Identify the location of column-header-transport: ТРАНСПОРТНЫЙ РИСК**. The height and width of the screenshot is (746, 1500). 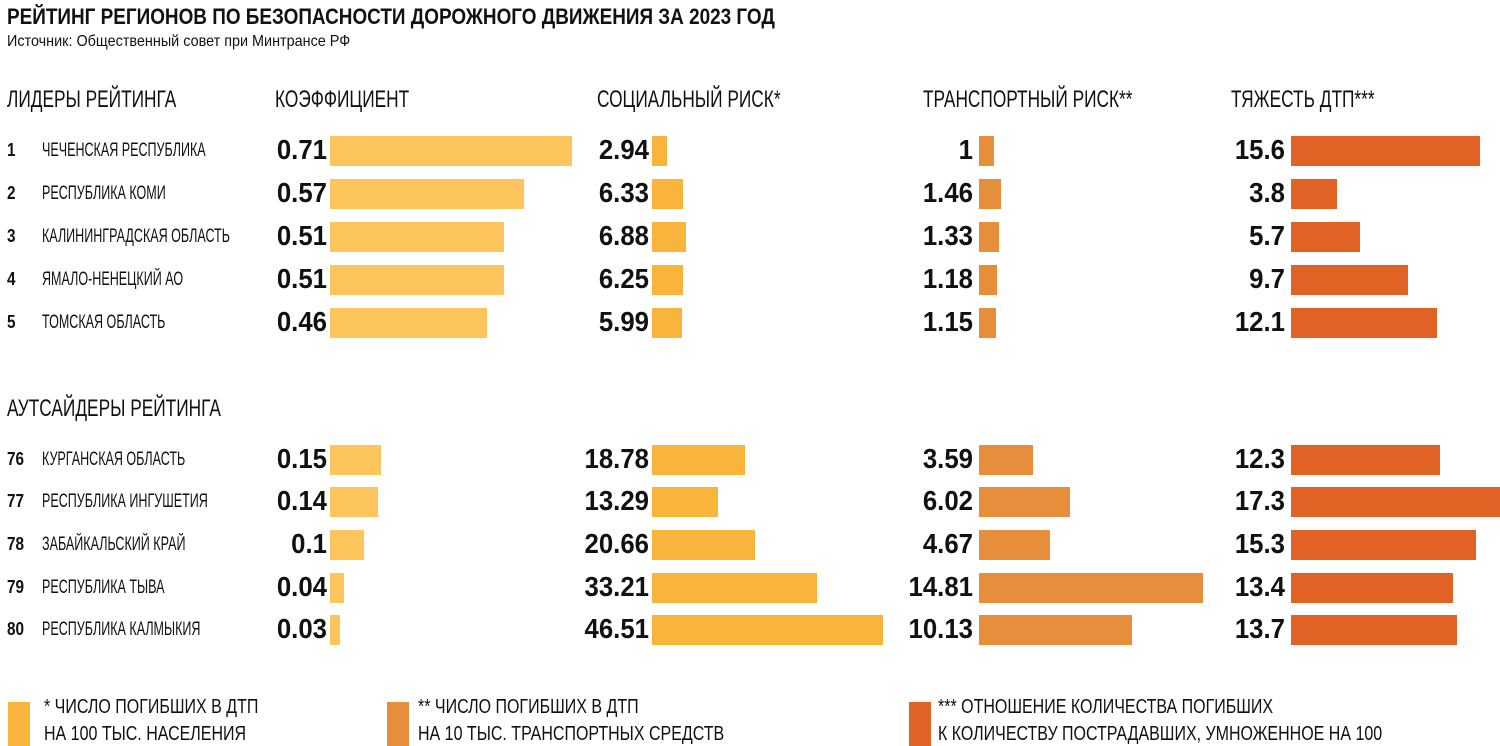
(1028, 99).